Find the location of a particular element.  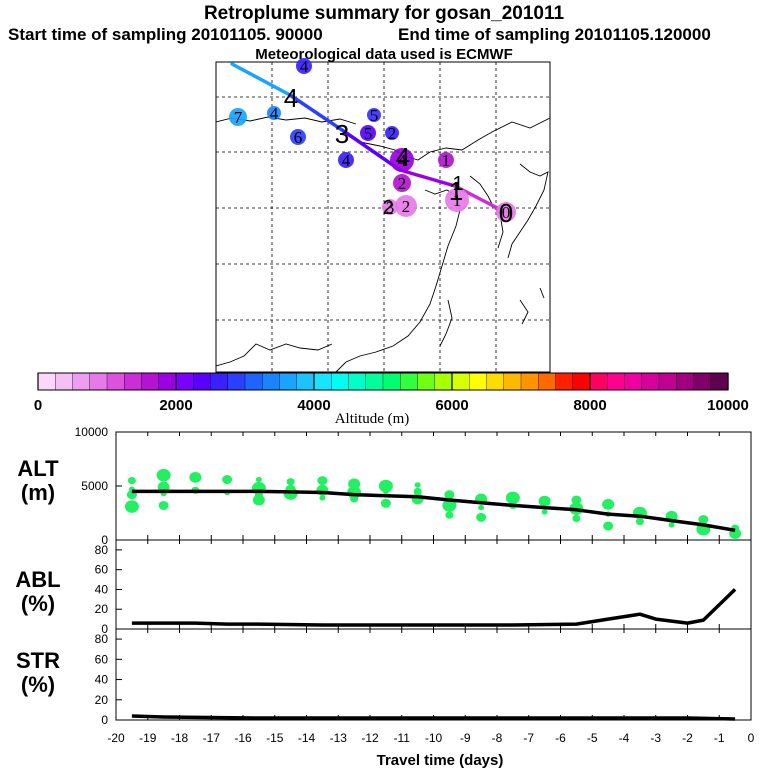

alt-panel-label: ALT is located at coordinates (38, 468).